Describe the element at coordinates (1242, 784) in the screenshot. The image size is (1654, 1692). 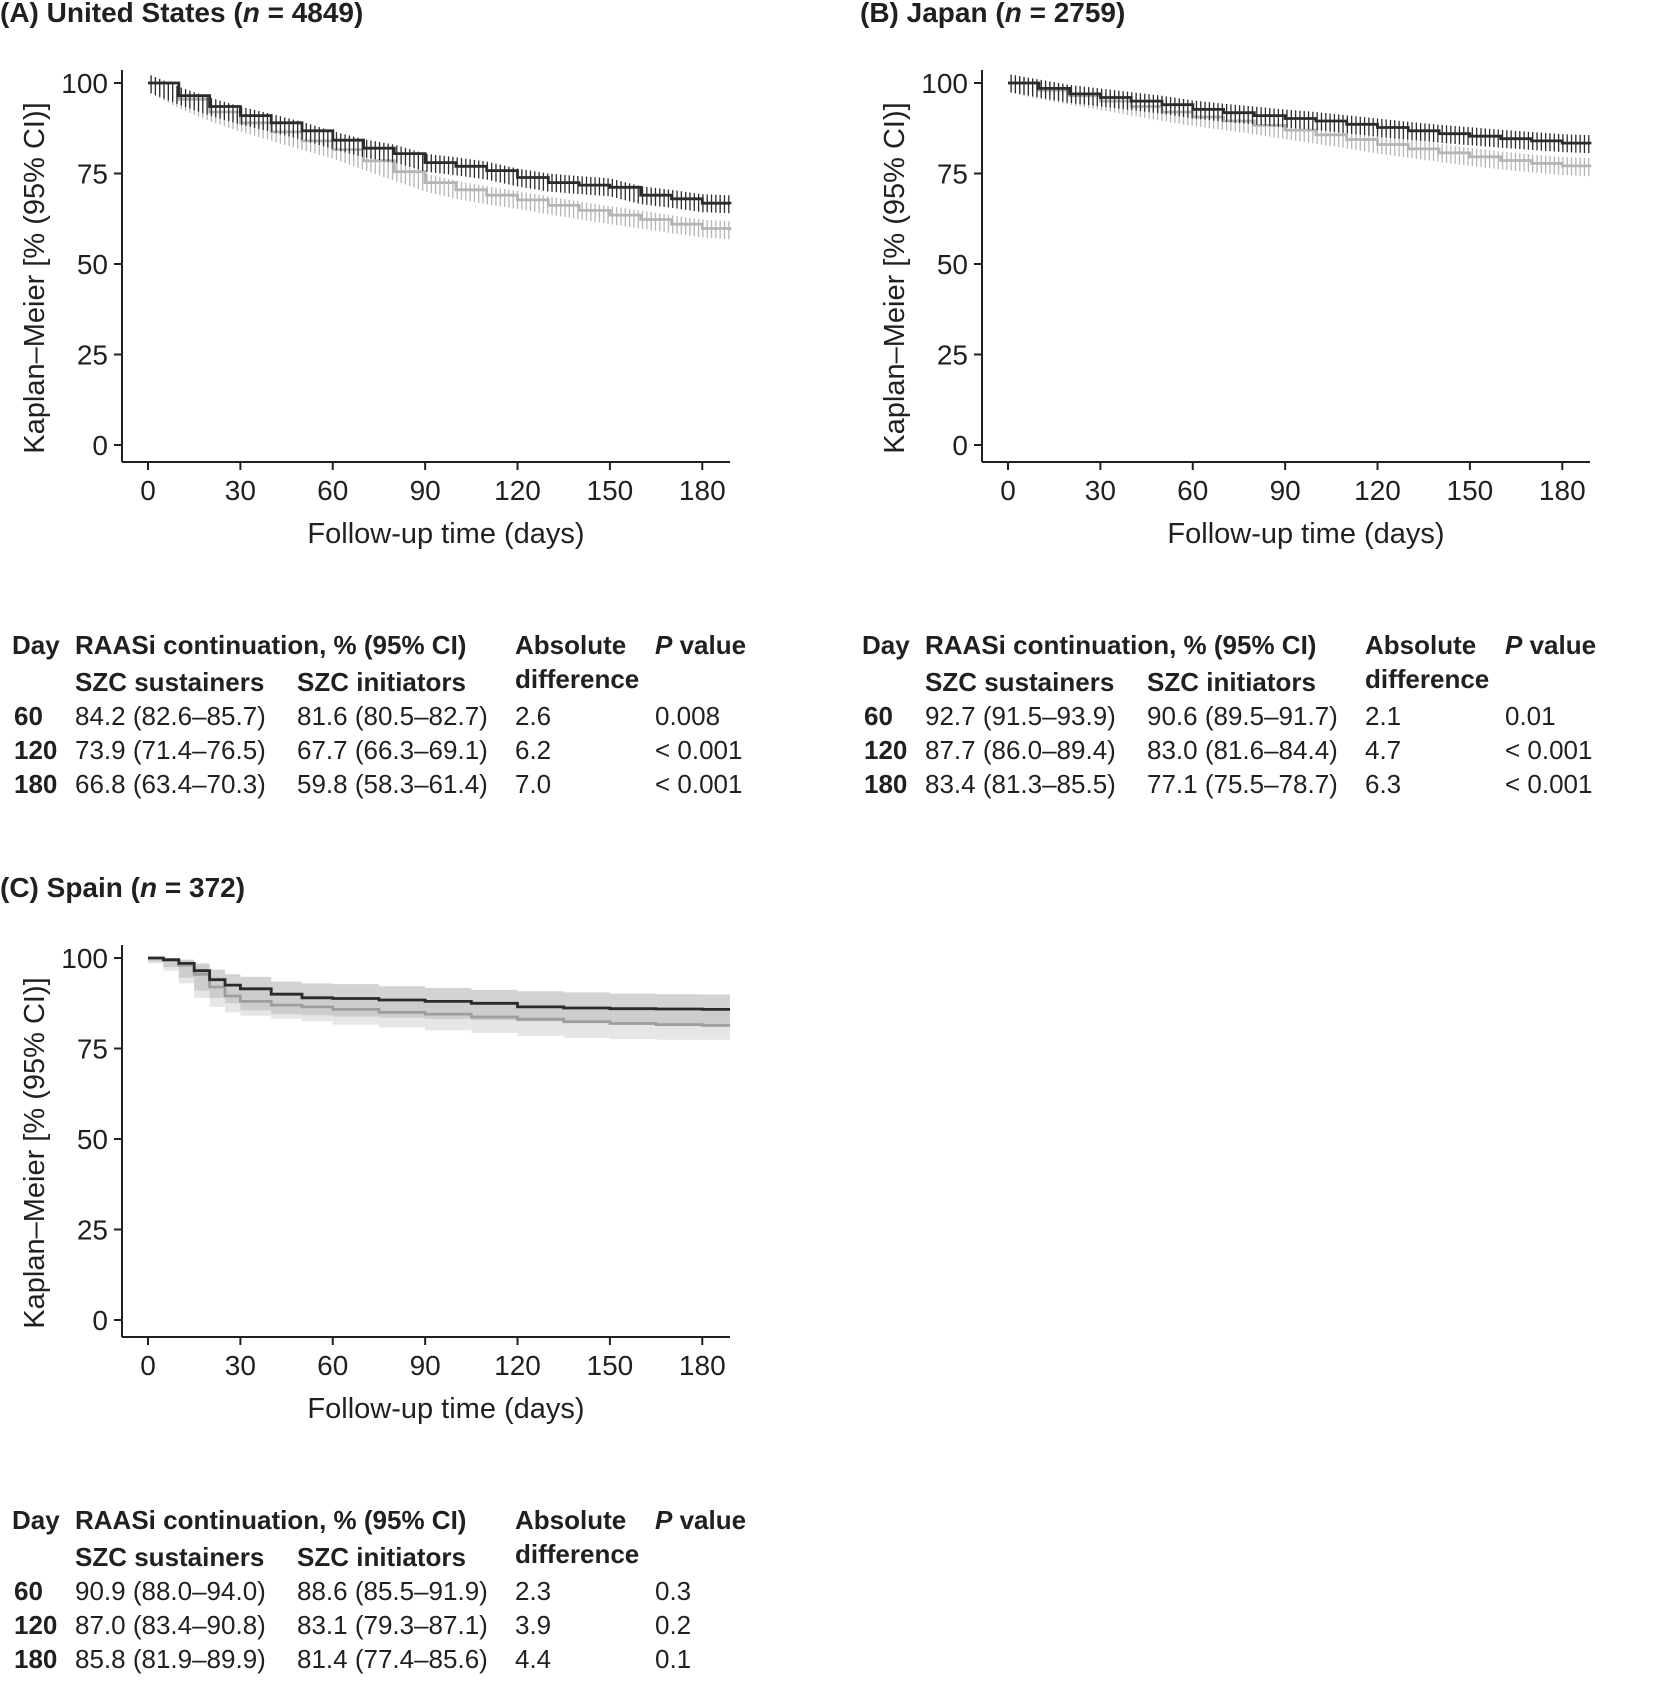
I see `row-initiators: 77.1 (75.5–78.7)` at that location.